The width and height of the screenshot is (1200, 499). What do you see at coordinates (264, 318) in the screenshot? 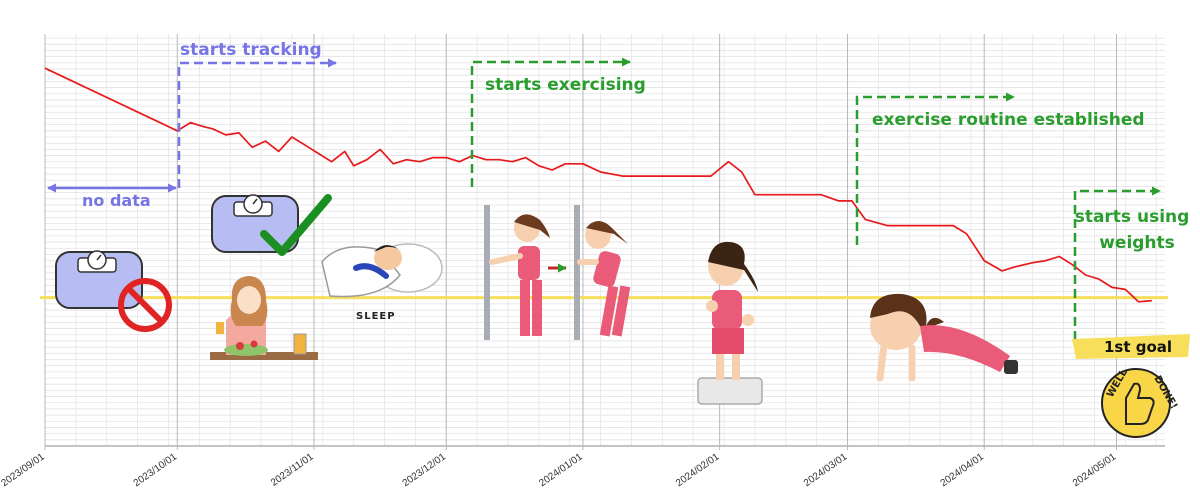
I see `woman-eating-salad-icon` at bounding box center [264, 318].